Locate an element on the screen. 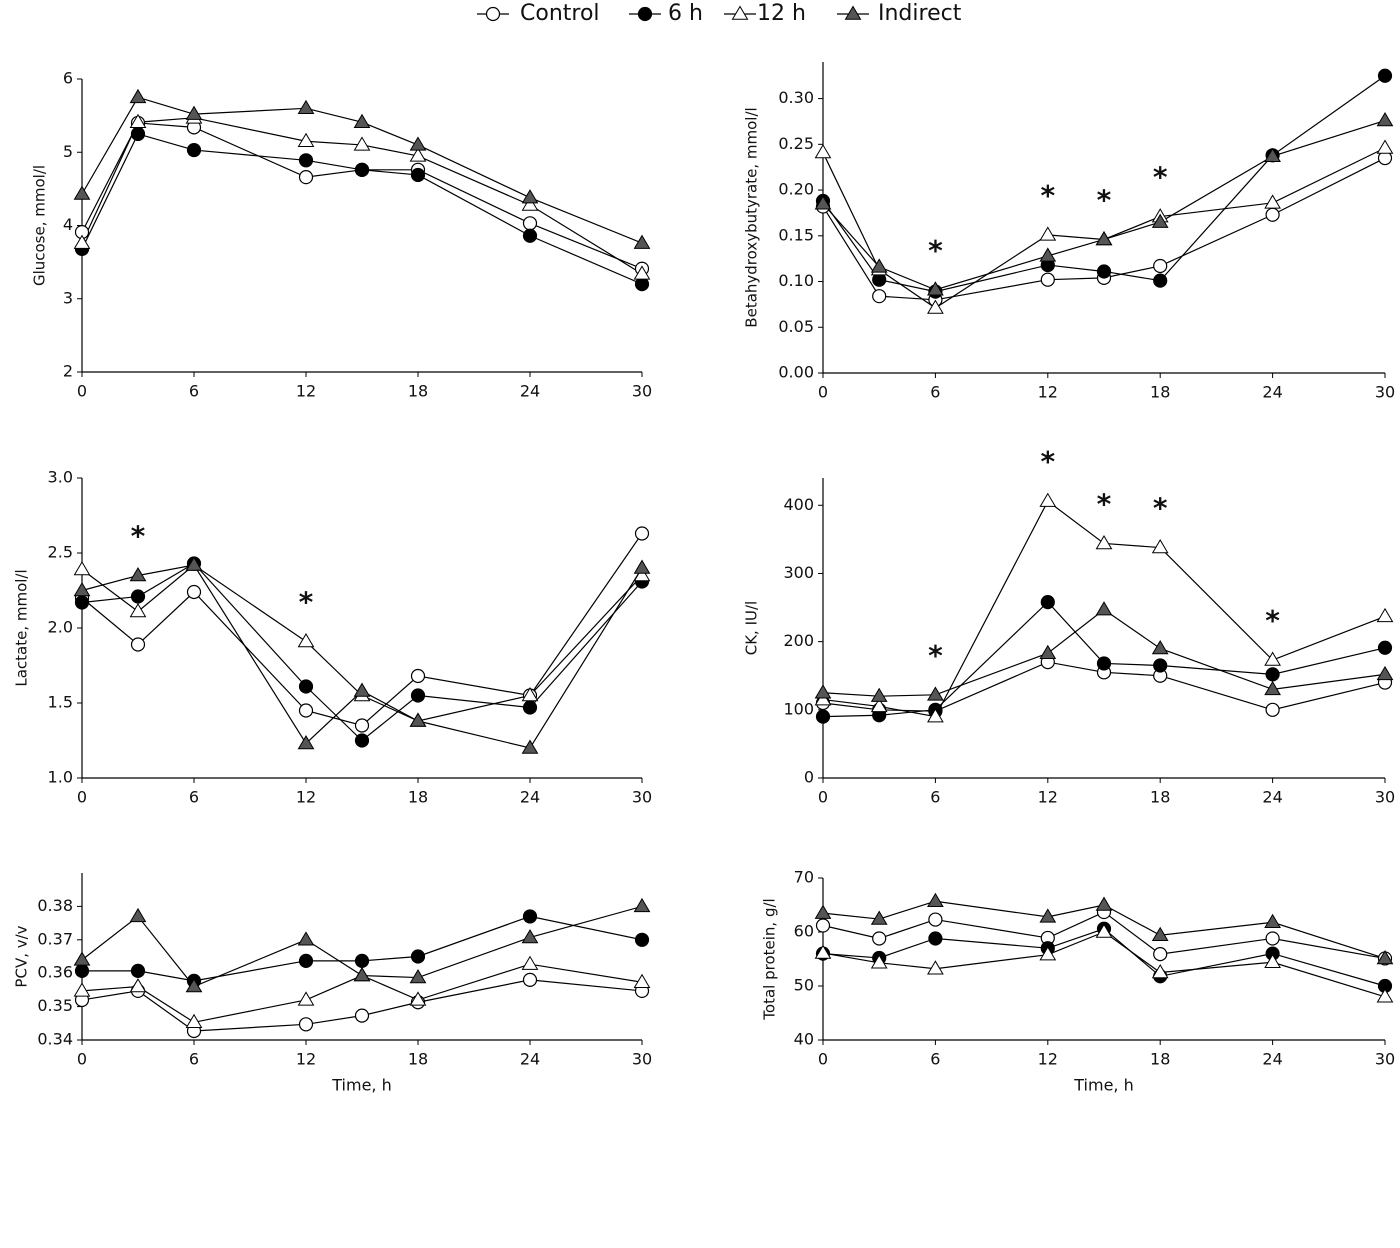  y-tick-label: 0.37 is located at coordinates (55, 938).